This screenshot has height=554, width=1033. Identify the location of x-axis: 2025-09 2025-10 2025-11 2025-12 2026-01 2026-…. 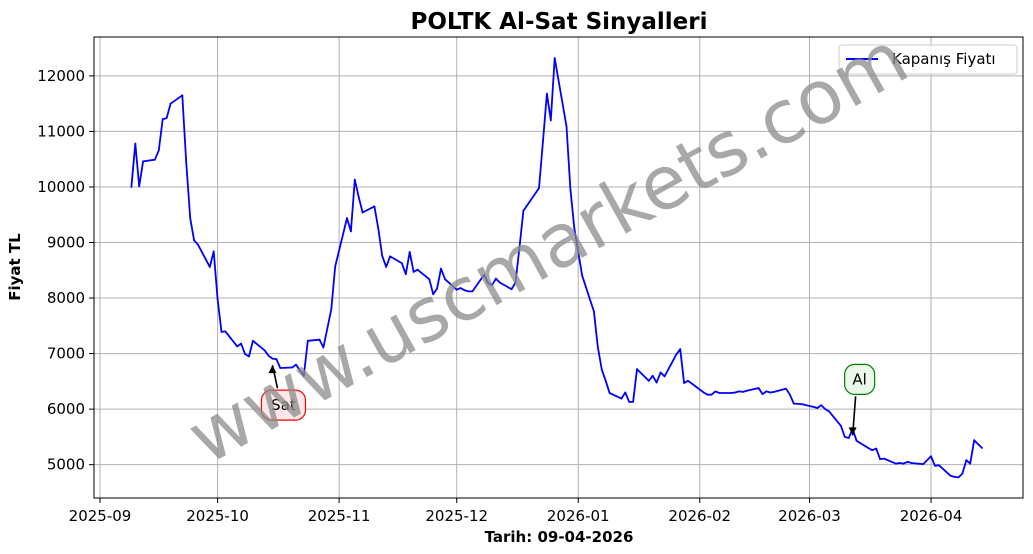
(516, 511).